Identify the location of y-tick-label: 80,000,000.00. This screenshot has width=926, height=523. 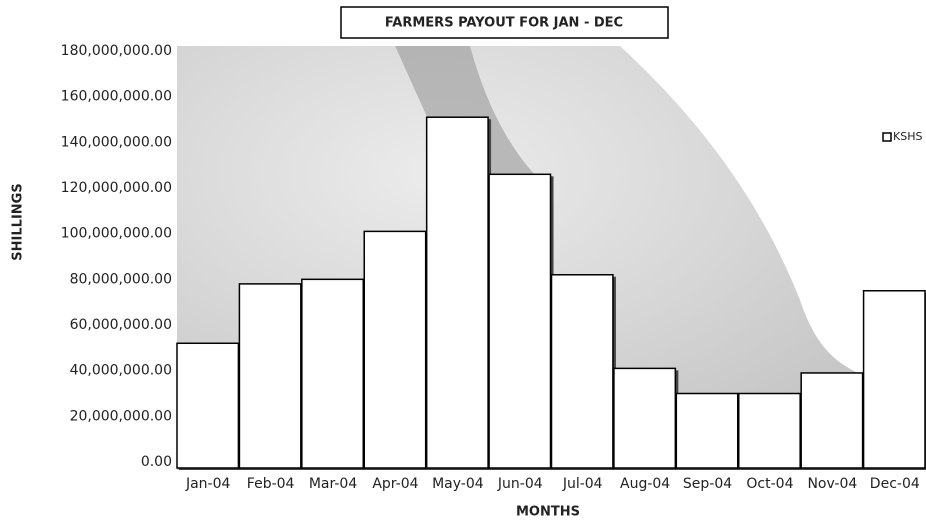
(121, 279).